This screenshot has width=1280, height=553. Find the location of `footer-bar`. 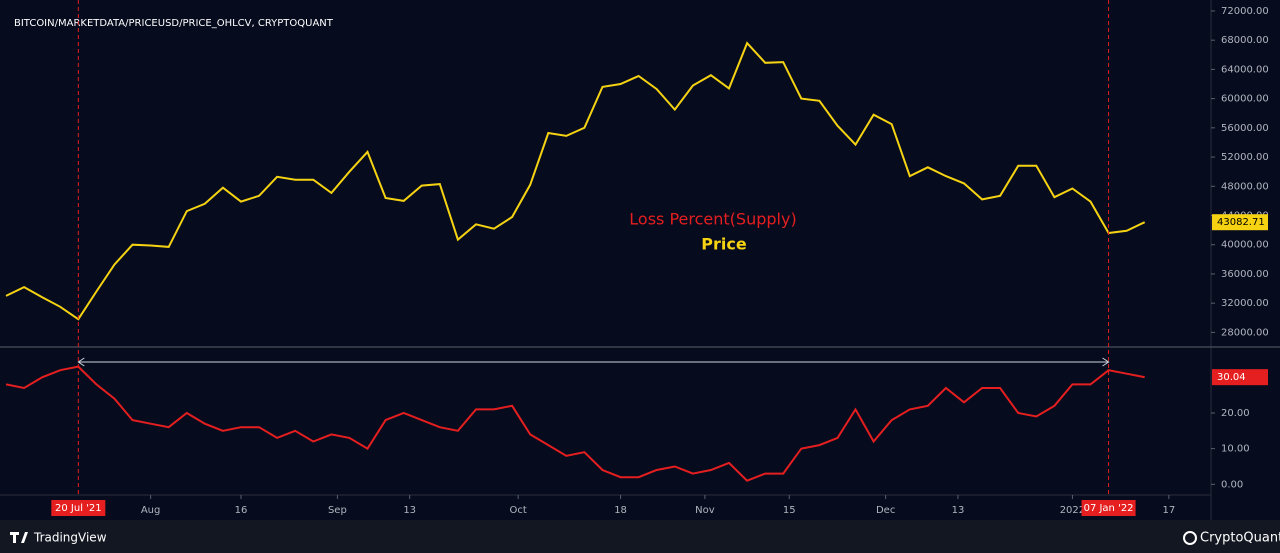

footer-bar is located at coordinates (640, 536).